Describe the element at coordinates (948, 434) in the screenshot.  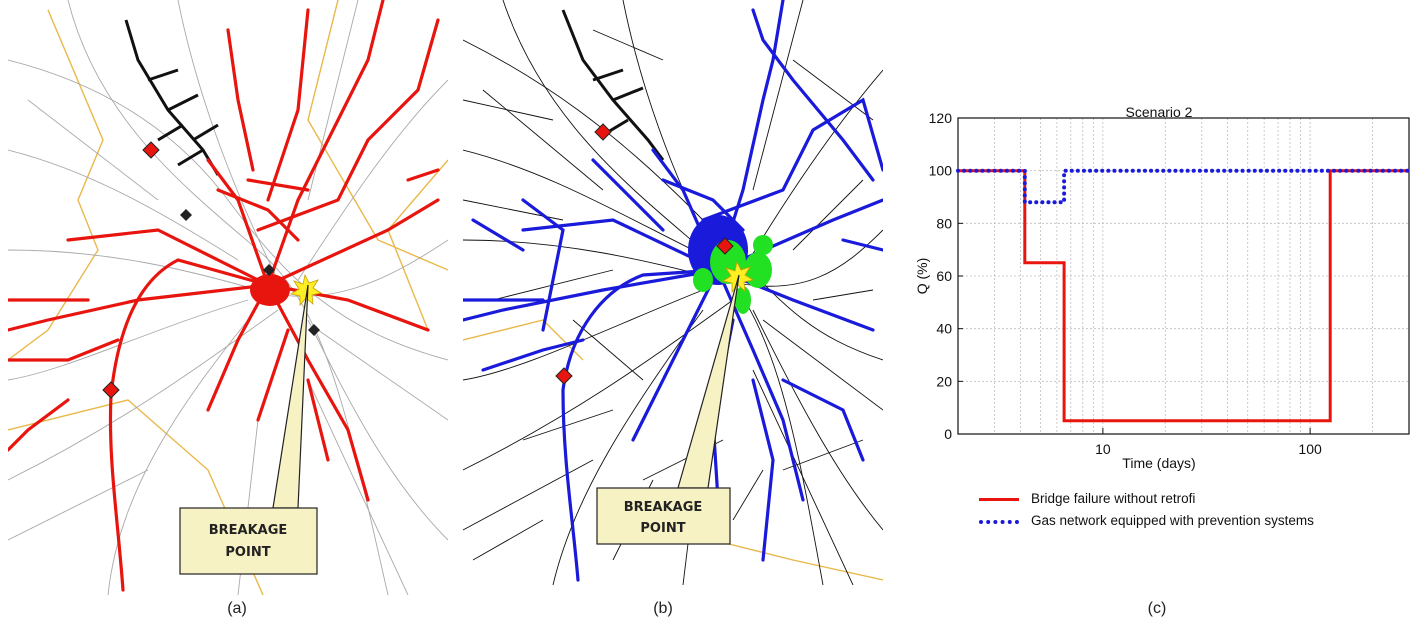
I see `y-tick-label: 0` at that location.